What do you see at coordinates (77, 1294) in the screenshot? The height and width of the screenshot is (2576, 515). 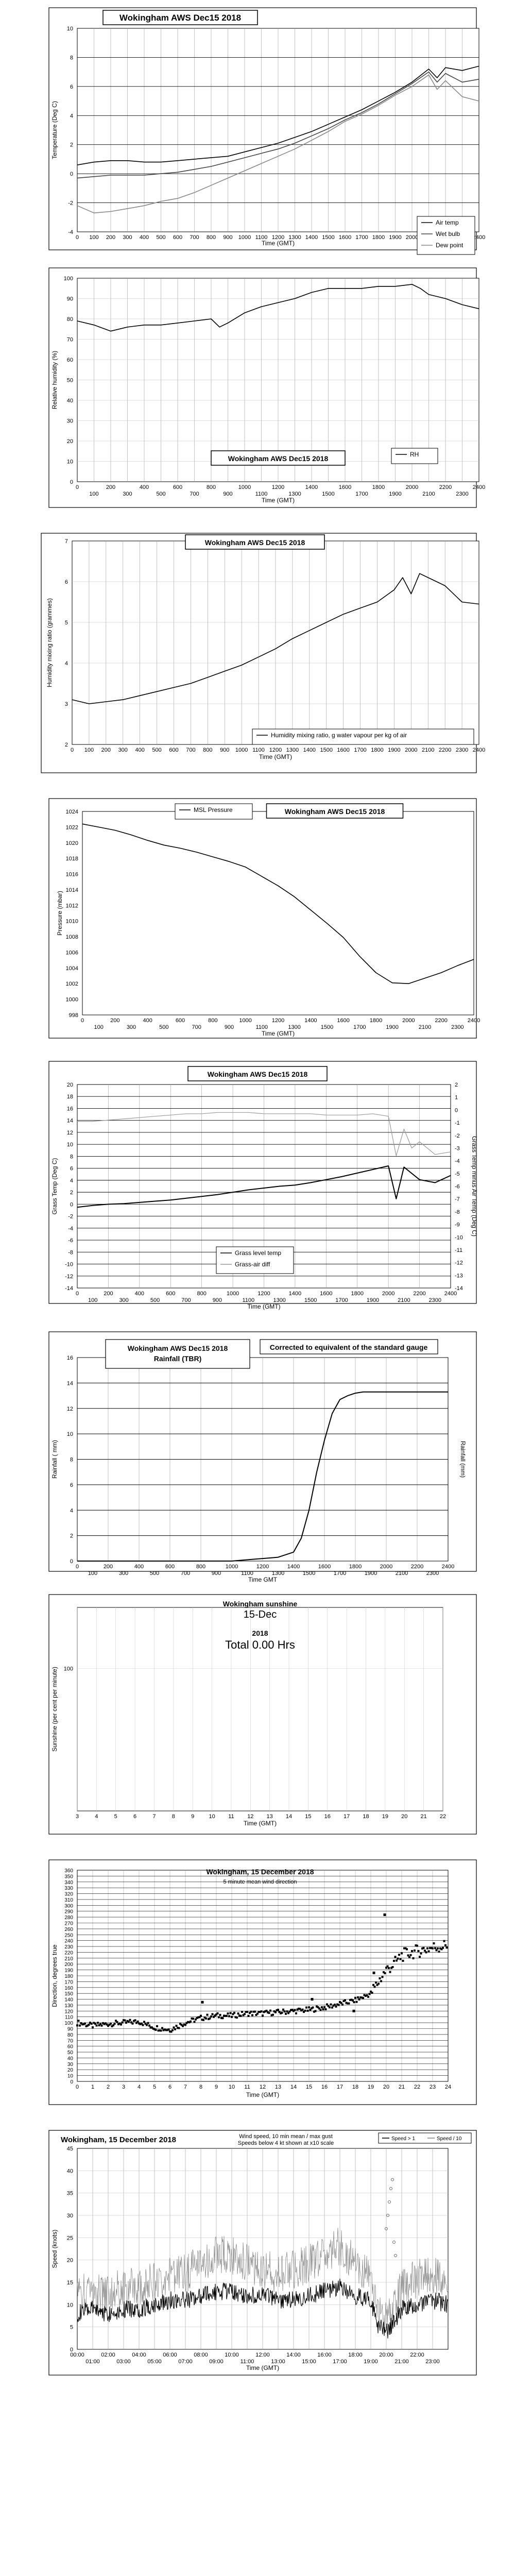 I see `x-tick-label: 0` at bounding box center [77, 1294].